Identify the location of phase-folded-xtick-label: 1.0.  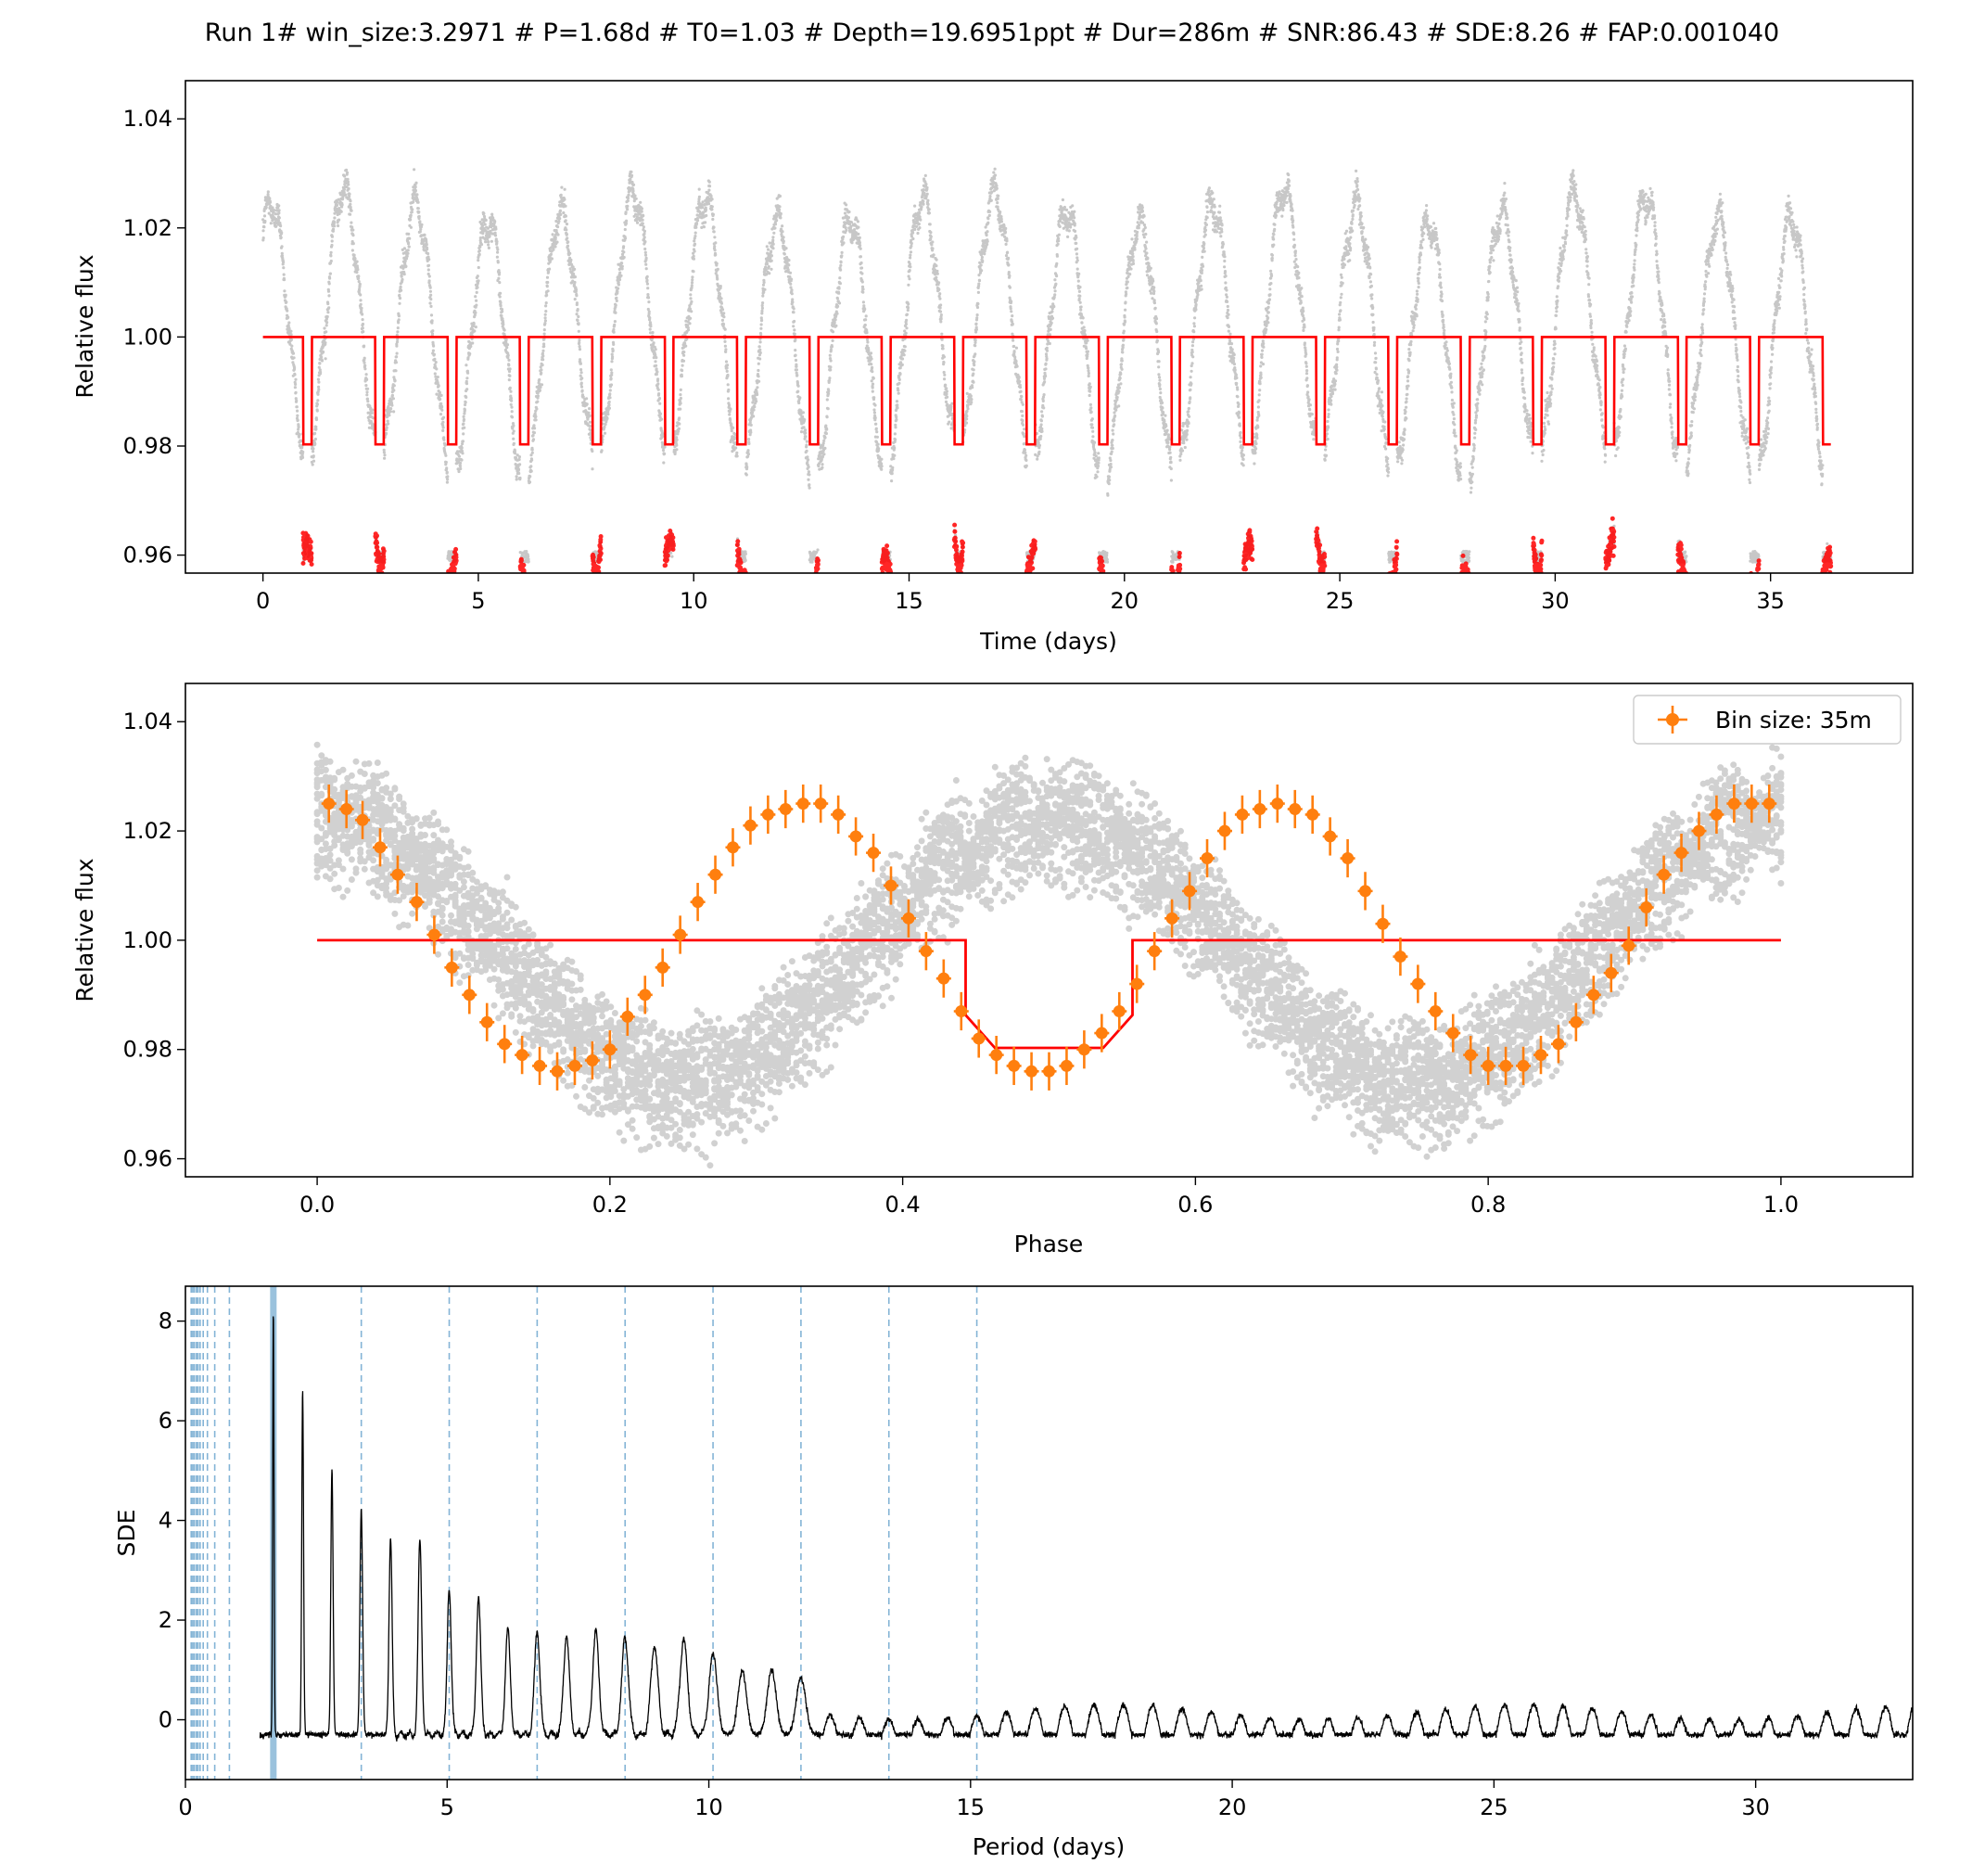
(1781, 1205).